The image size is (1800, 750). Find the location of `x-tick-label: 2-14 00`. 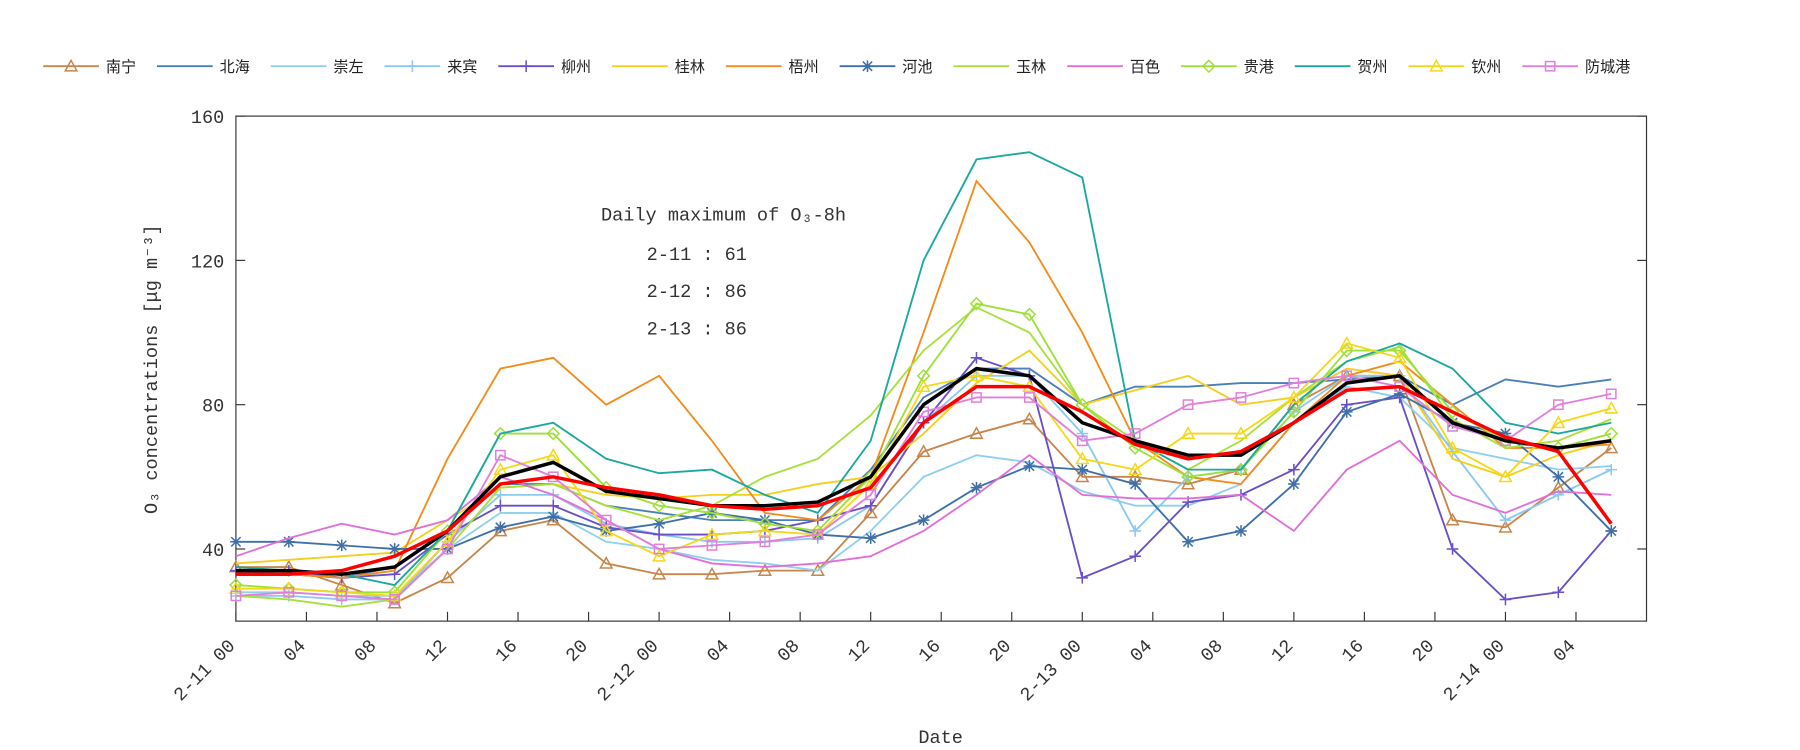

x-tick-label: 2-14 00 is located at coordinates (1475, 671).